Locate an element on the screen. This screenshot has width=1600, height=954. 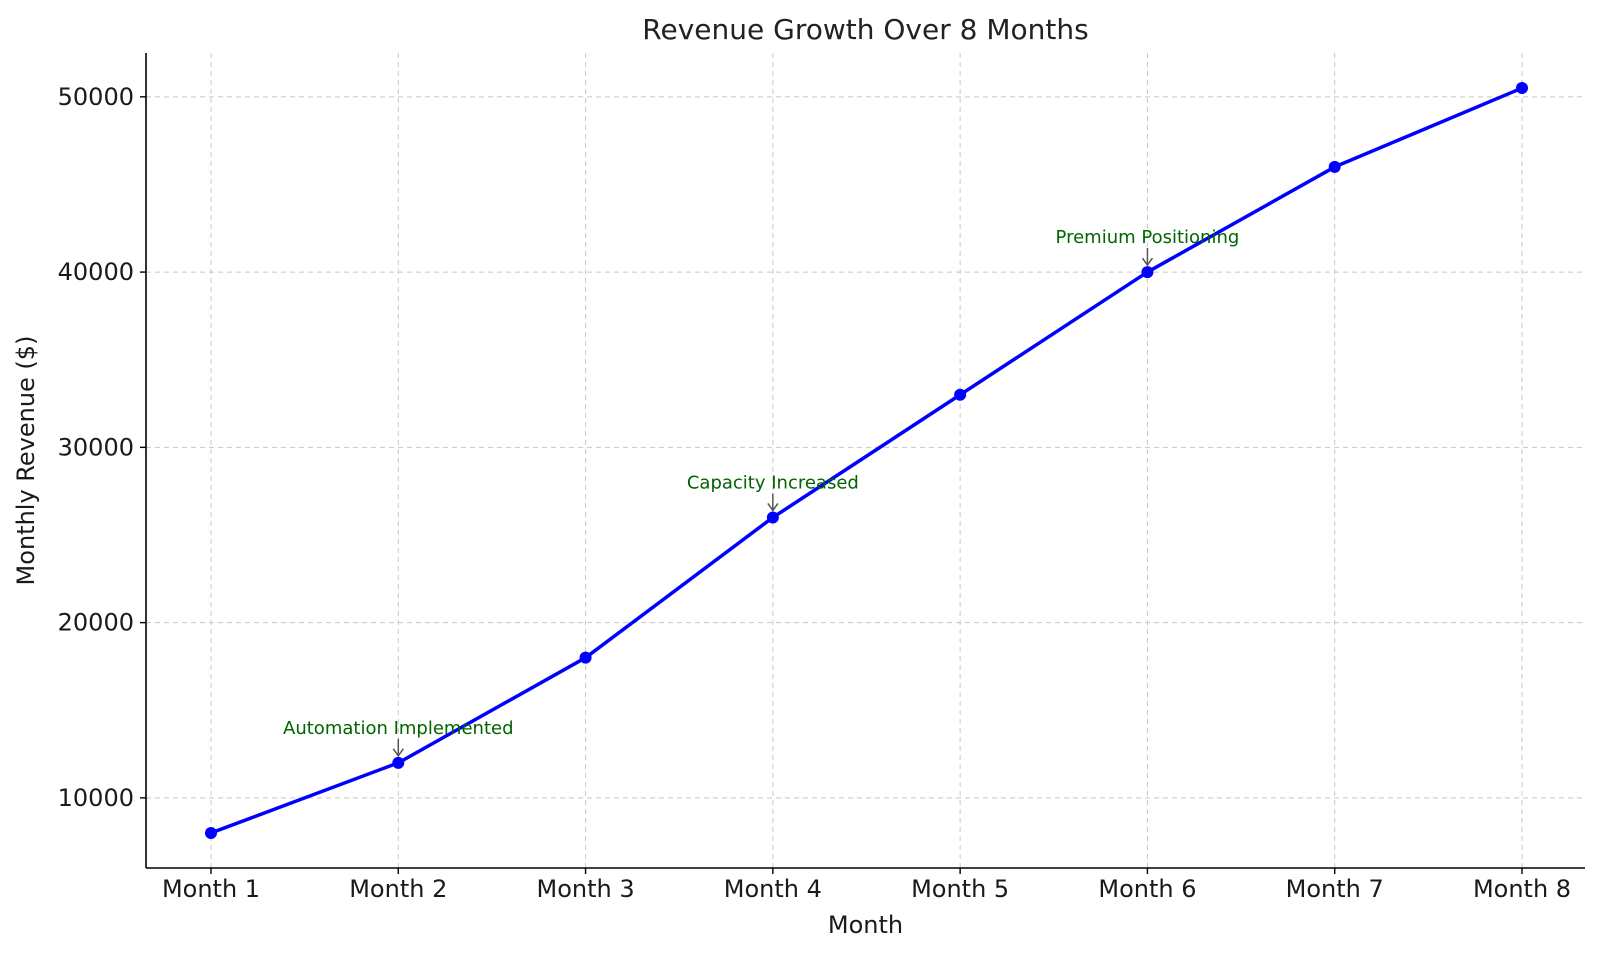
y-tick-label: 40000 is located at coordinates (96, 272).